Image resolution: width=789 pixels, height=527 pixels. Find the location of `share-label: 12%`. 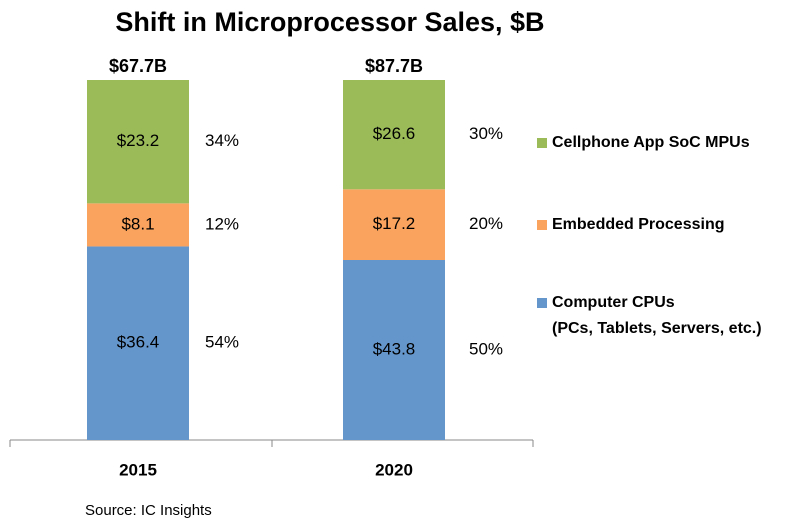

share-label: 12% is located at coordinates (222, 223).